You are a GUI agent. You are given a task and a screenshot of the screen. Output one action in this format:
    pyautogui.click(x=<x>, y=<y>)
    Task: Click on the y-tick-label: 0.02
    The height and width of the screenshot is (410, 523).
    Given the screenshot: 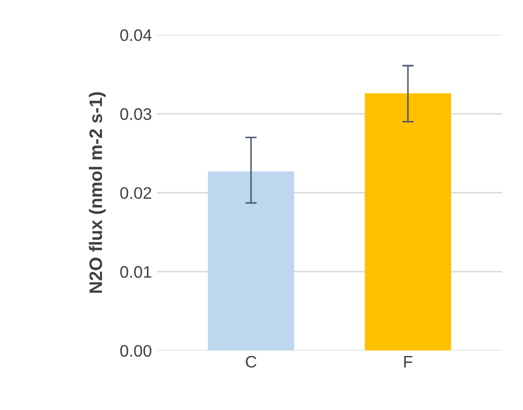 What is the action you would take?
    pyautogui.click(x=136, y=193)
    